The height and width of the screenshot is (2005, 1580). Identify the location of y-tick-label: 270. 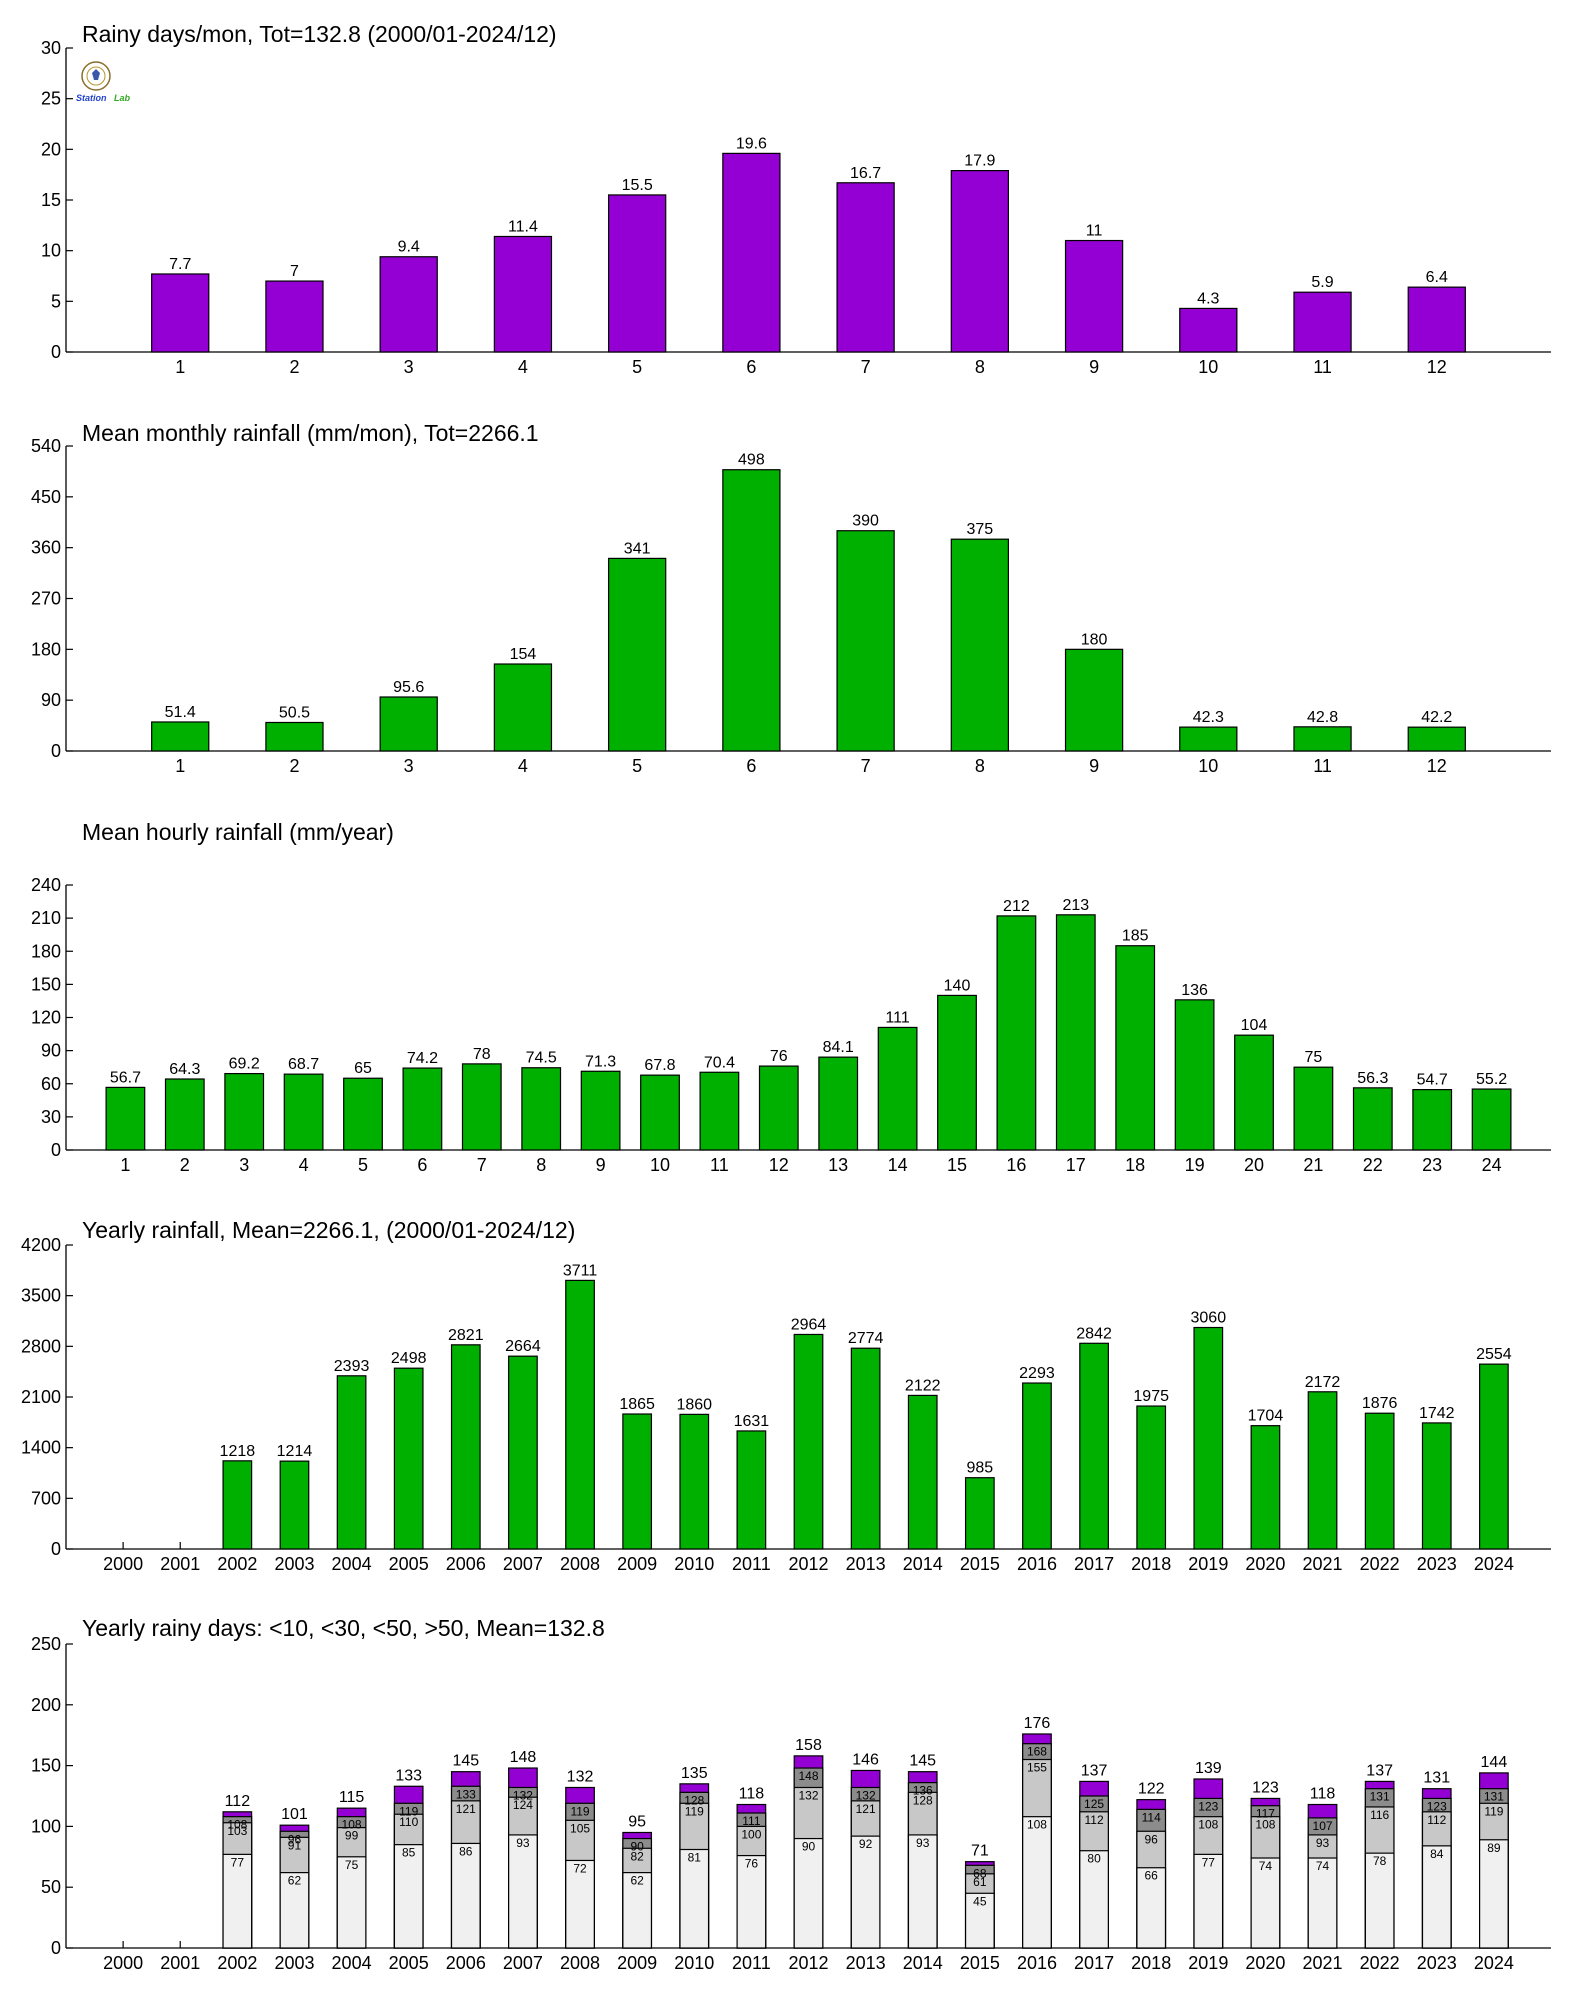
(46, 599).